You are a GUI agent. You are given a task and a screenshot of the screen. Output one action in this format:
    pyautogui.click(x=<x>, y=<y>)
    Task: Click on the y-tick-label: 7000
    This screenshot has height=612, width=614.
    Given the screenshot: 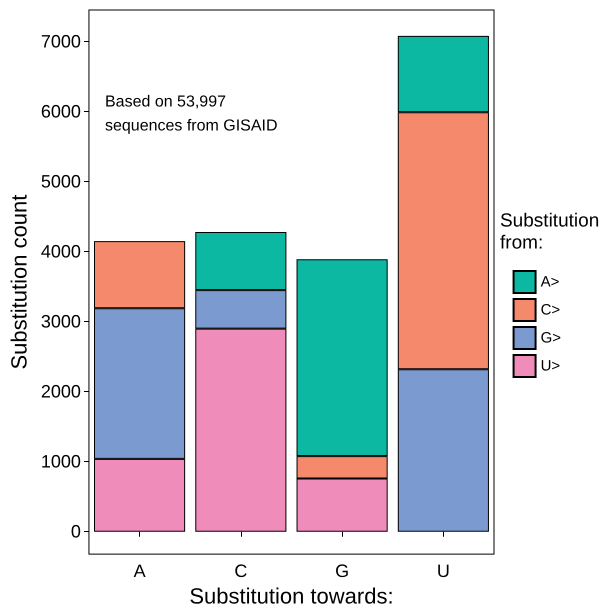 What is the action you would take?
    pyautogui.click(x=60, y=42)
    